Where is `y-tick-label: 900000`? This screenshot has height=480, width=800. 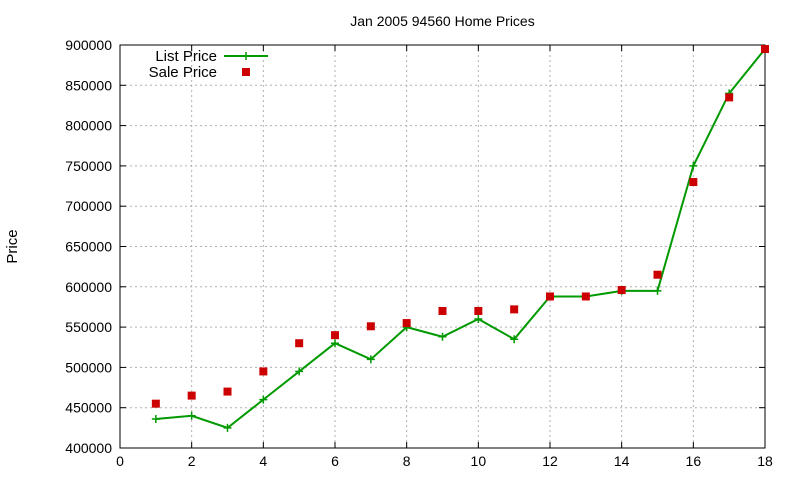 y-tick-label: 900000 is located at coordinates (88, 45).